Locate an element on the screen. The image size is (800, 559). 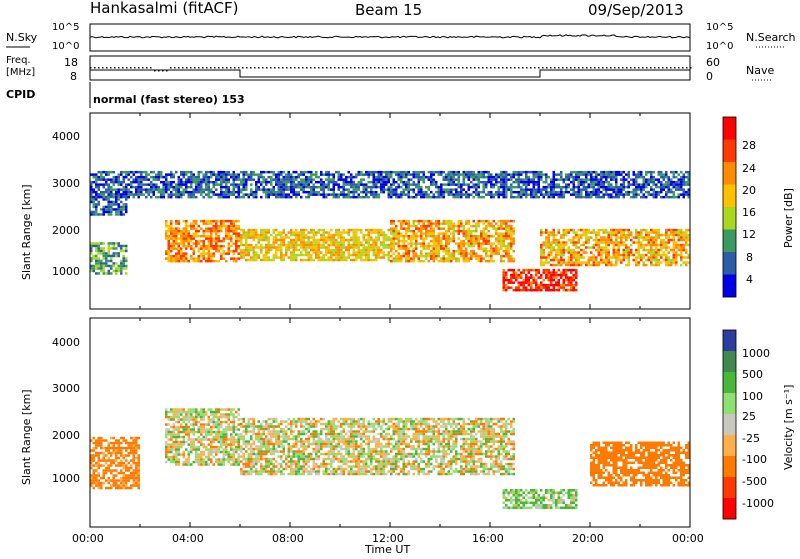
power-cbar-tick-20: 20 is located at coordinates (749, 190).